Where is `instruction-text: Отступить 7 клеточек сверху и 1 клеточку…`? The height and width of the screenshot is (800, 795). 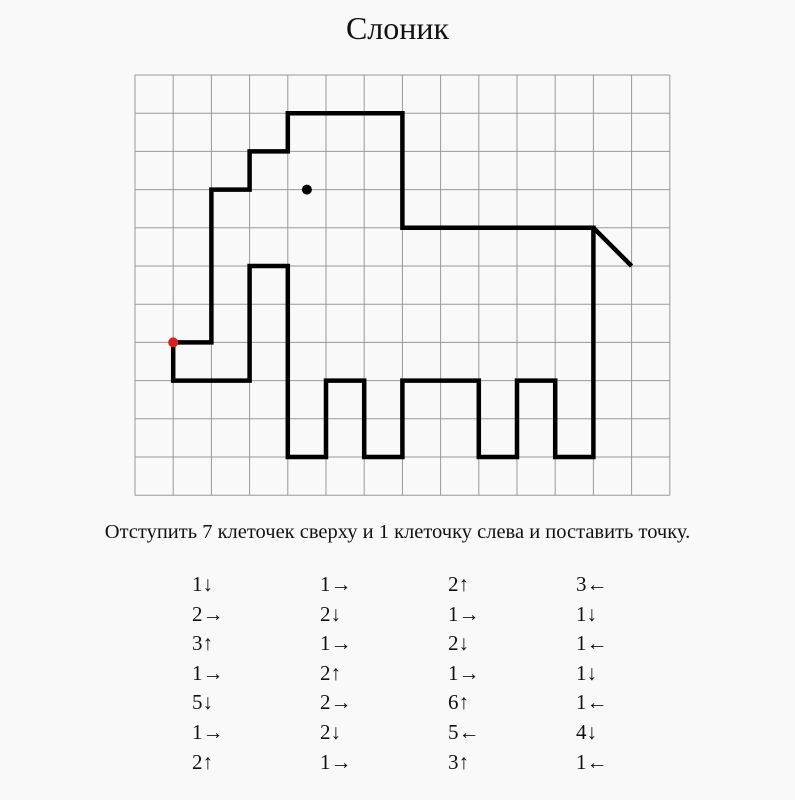 instruction-text: Отступить 7 клеточек сверху и 1 клеточку… is located at coordinates (397, 532).